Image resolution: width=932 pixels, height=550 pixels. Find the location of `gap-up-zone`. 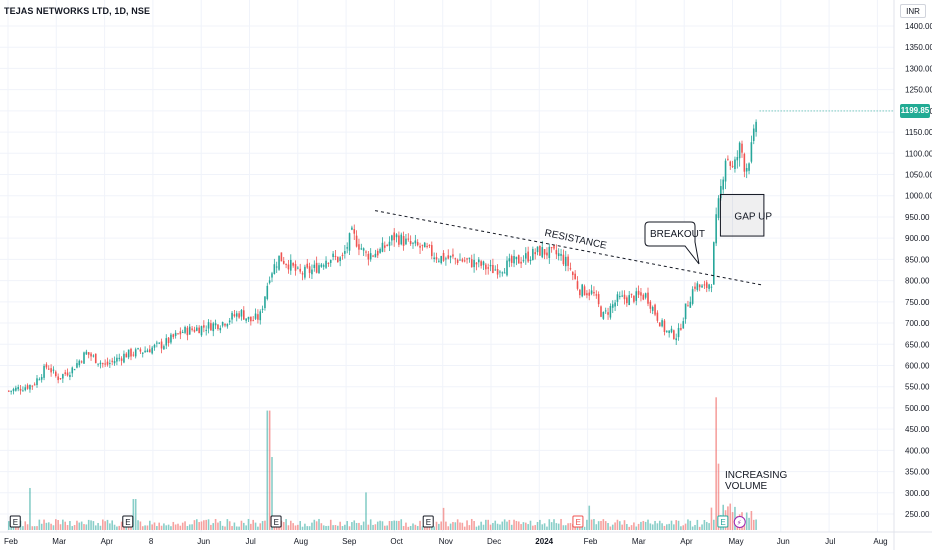

gap-up-zone is located at coordinates (742, 215).